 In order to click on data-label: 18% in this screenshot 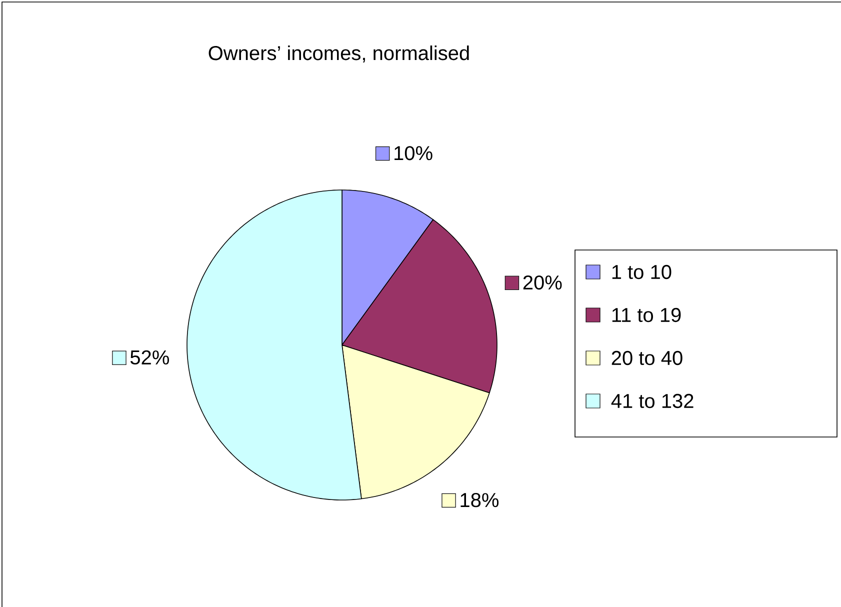, I will do `click(479, 500)`.